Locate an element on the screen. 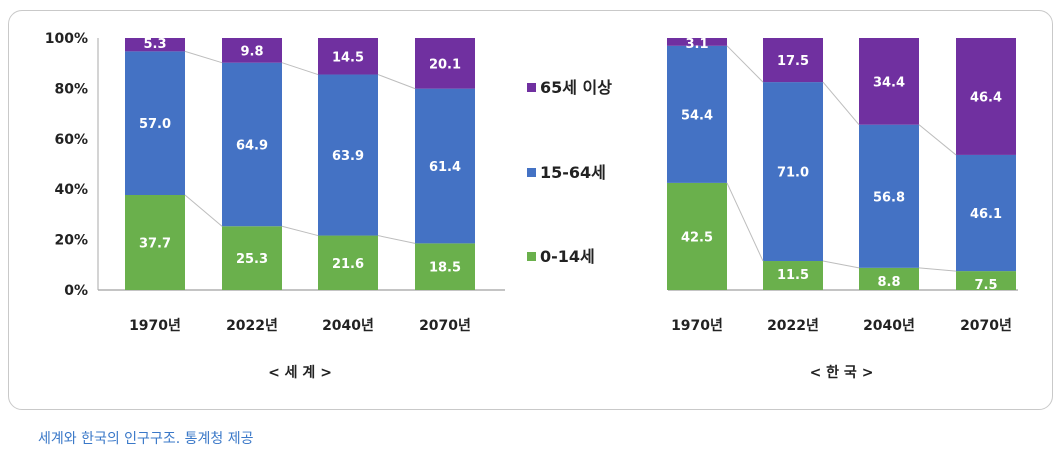  data-label: 21.6 is located at coordinates (348, 264).